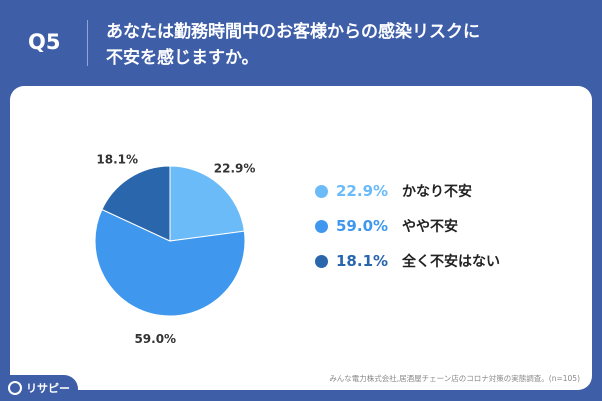 This screenshot has height=401, width=602. I want to click on question-number: Q5, so click(44, 42).